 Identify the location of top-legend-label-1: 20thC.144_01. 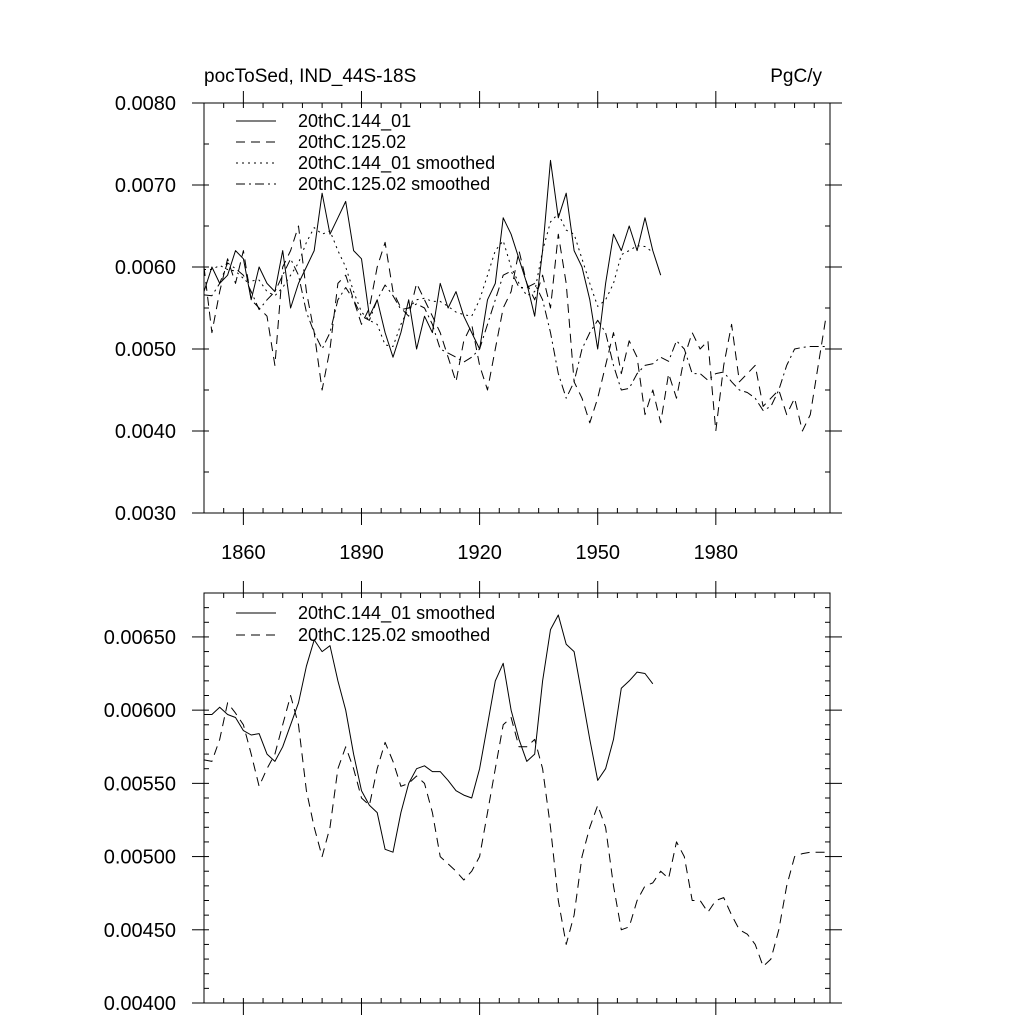
(354, 121).